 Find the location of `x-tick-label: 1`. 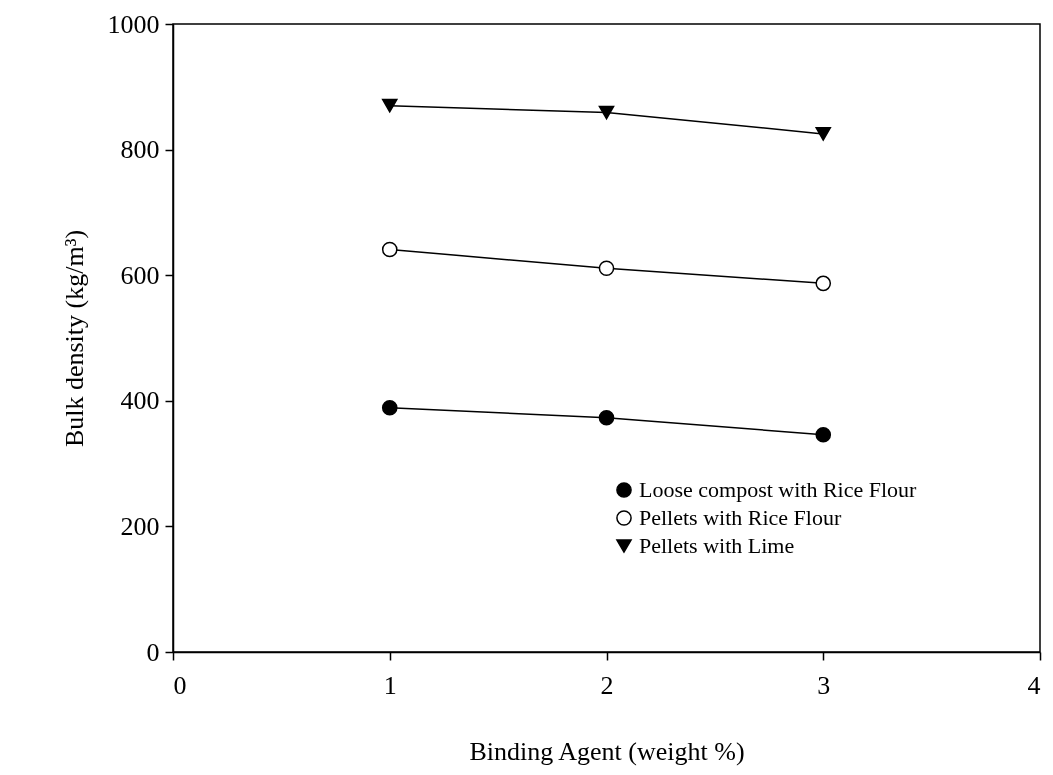

x-tick-label: 1 is located at coordinates (390, 685).